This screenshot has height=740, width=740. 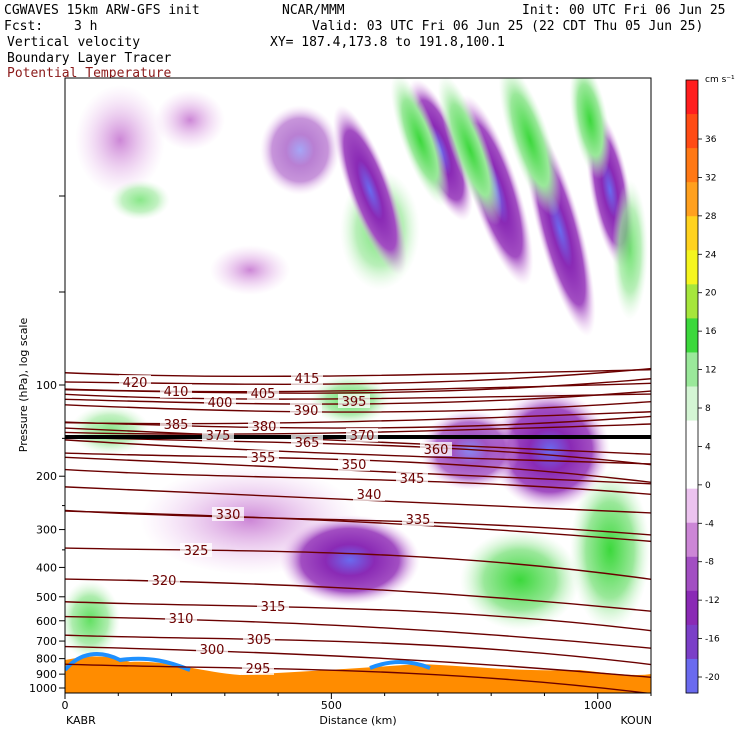 What do you see at coordinates (708, 409) in the screenshot?
I see `colorbar-tick-label: 8` at bounding box center [708, 409].